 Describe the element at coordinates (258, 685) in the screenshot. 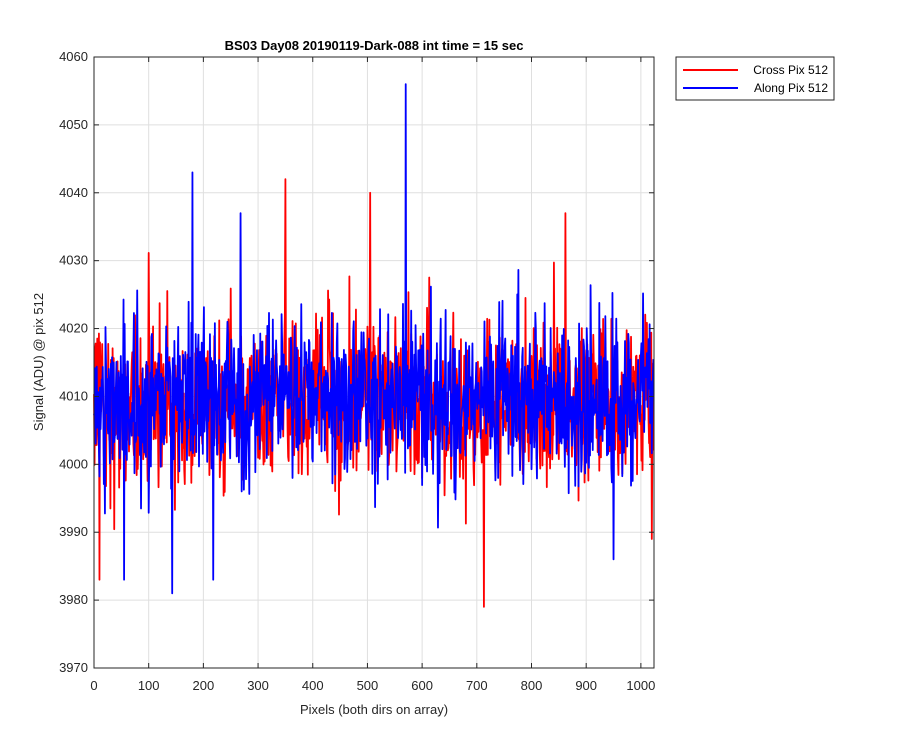

I see `x-tick-label: 300` at that location.